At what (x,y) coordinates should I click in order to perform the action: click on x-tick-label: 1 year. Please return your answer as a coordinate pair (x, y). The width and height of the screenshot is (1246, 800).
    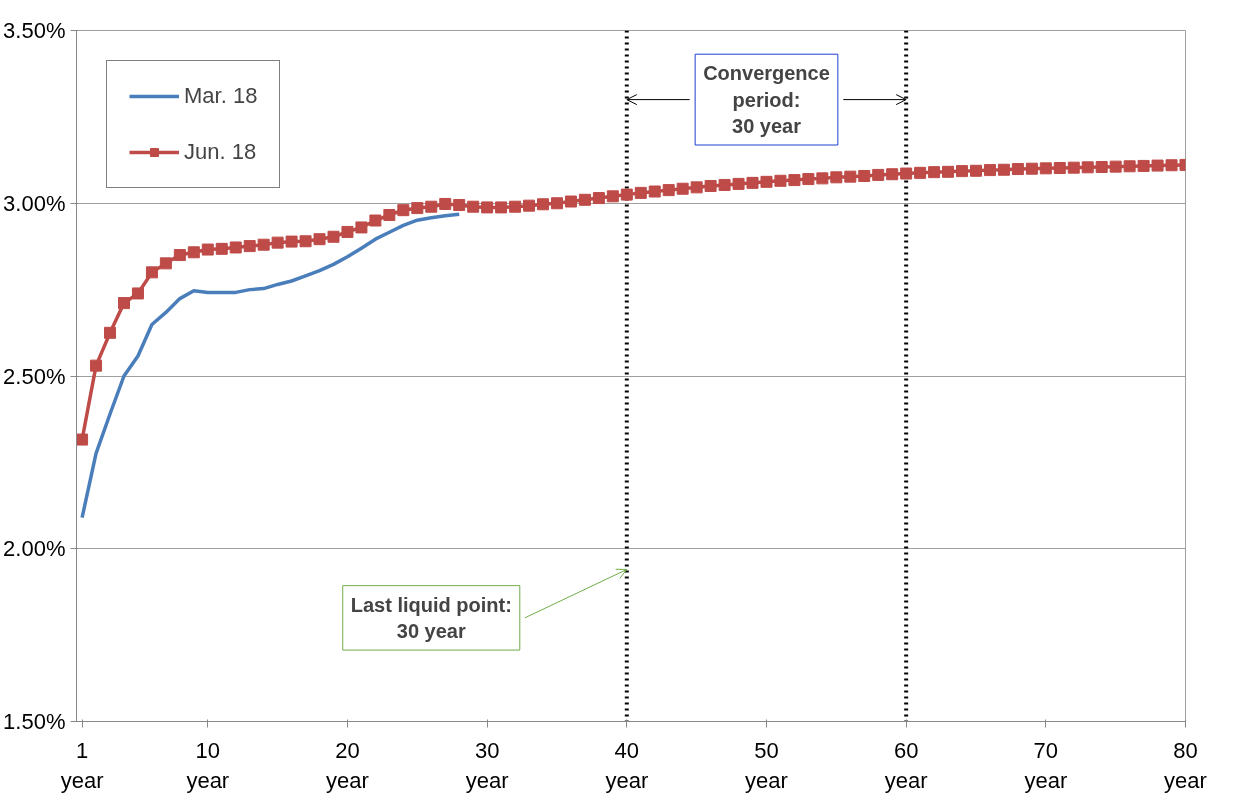
    Looking at the image, I should click on (82, 765).